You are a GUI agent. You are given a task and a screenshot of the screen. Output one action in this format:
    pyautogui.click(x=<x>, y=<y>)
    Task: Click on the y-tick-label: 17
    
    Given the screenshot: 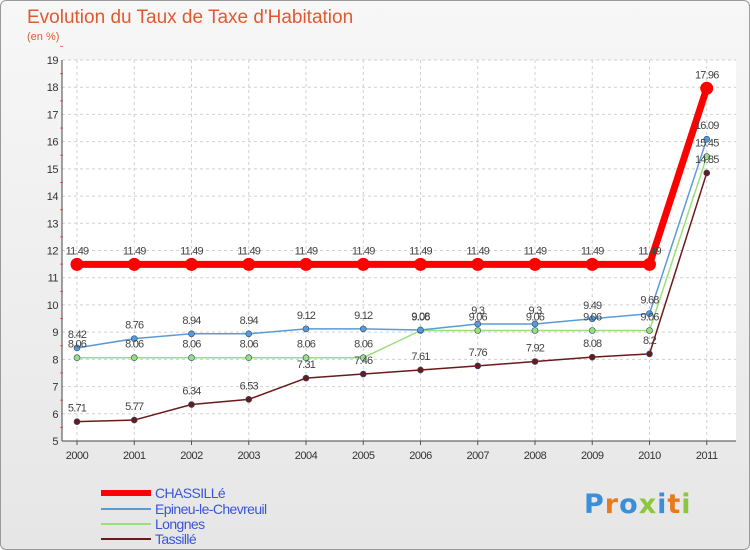 What is the action you would take?
    pyautogui.click(x=53, y=115)
    